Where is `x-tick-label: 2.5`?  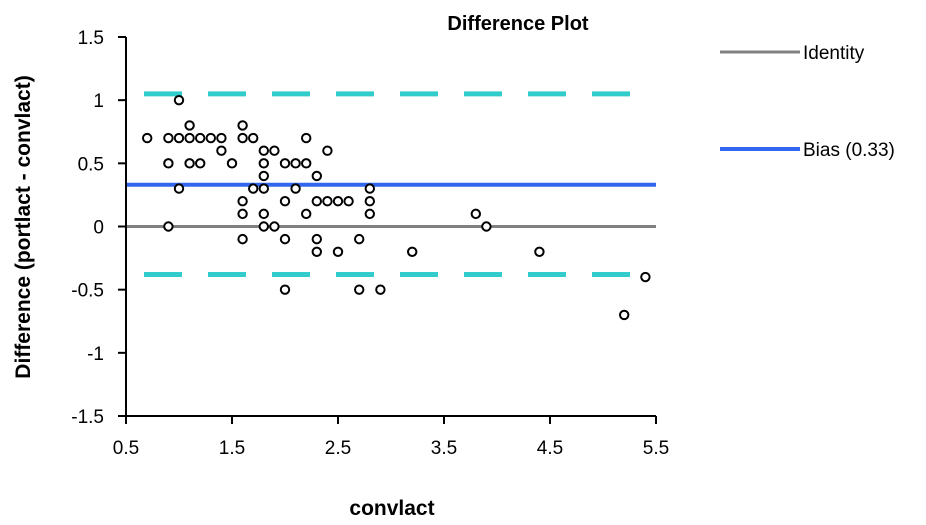
x-tick-label: 2.5 is located at coordinates (338, 448).